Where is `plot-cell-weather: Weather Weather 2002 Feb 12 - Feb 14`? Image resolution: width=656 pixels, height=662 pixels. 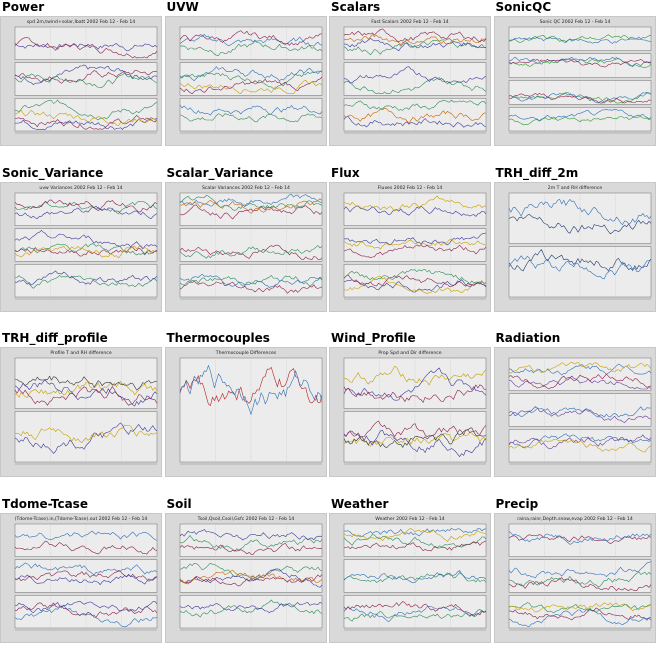
plot-cell-weather: Weather Weather 2002 Feb 12 - Feb 14 is located at coordinates (411, 579).